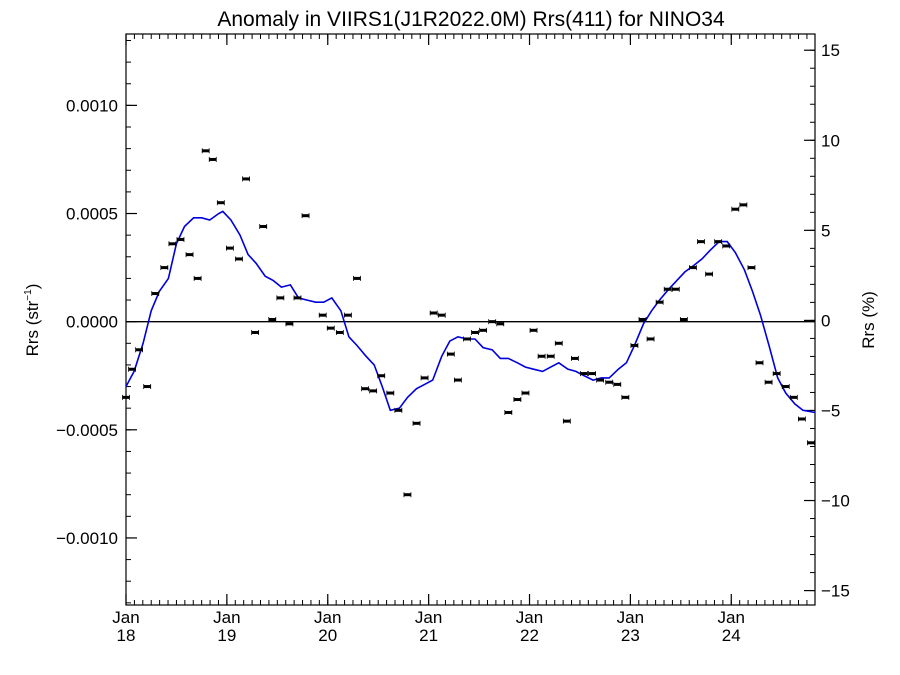  What do you see at coordinates (830, 410) in the screenshot?
I see `right-tick-label: −5` at bounding box center [830, 410].